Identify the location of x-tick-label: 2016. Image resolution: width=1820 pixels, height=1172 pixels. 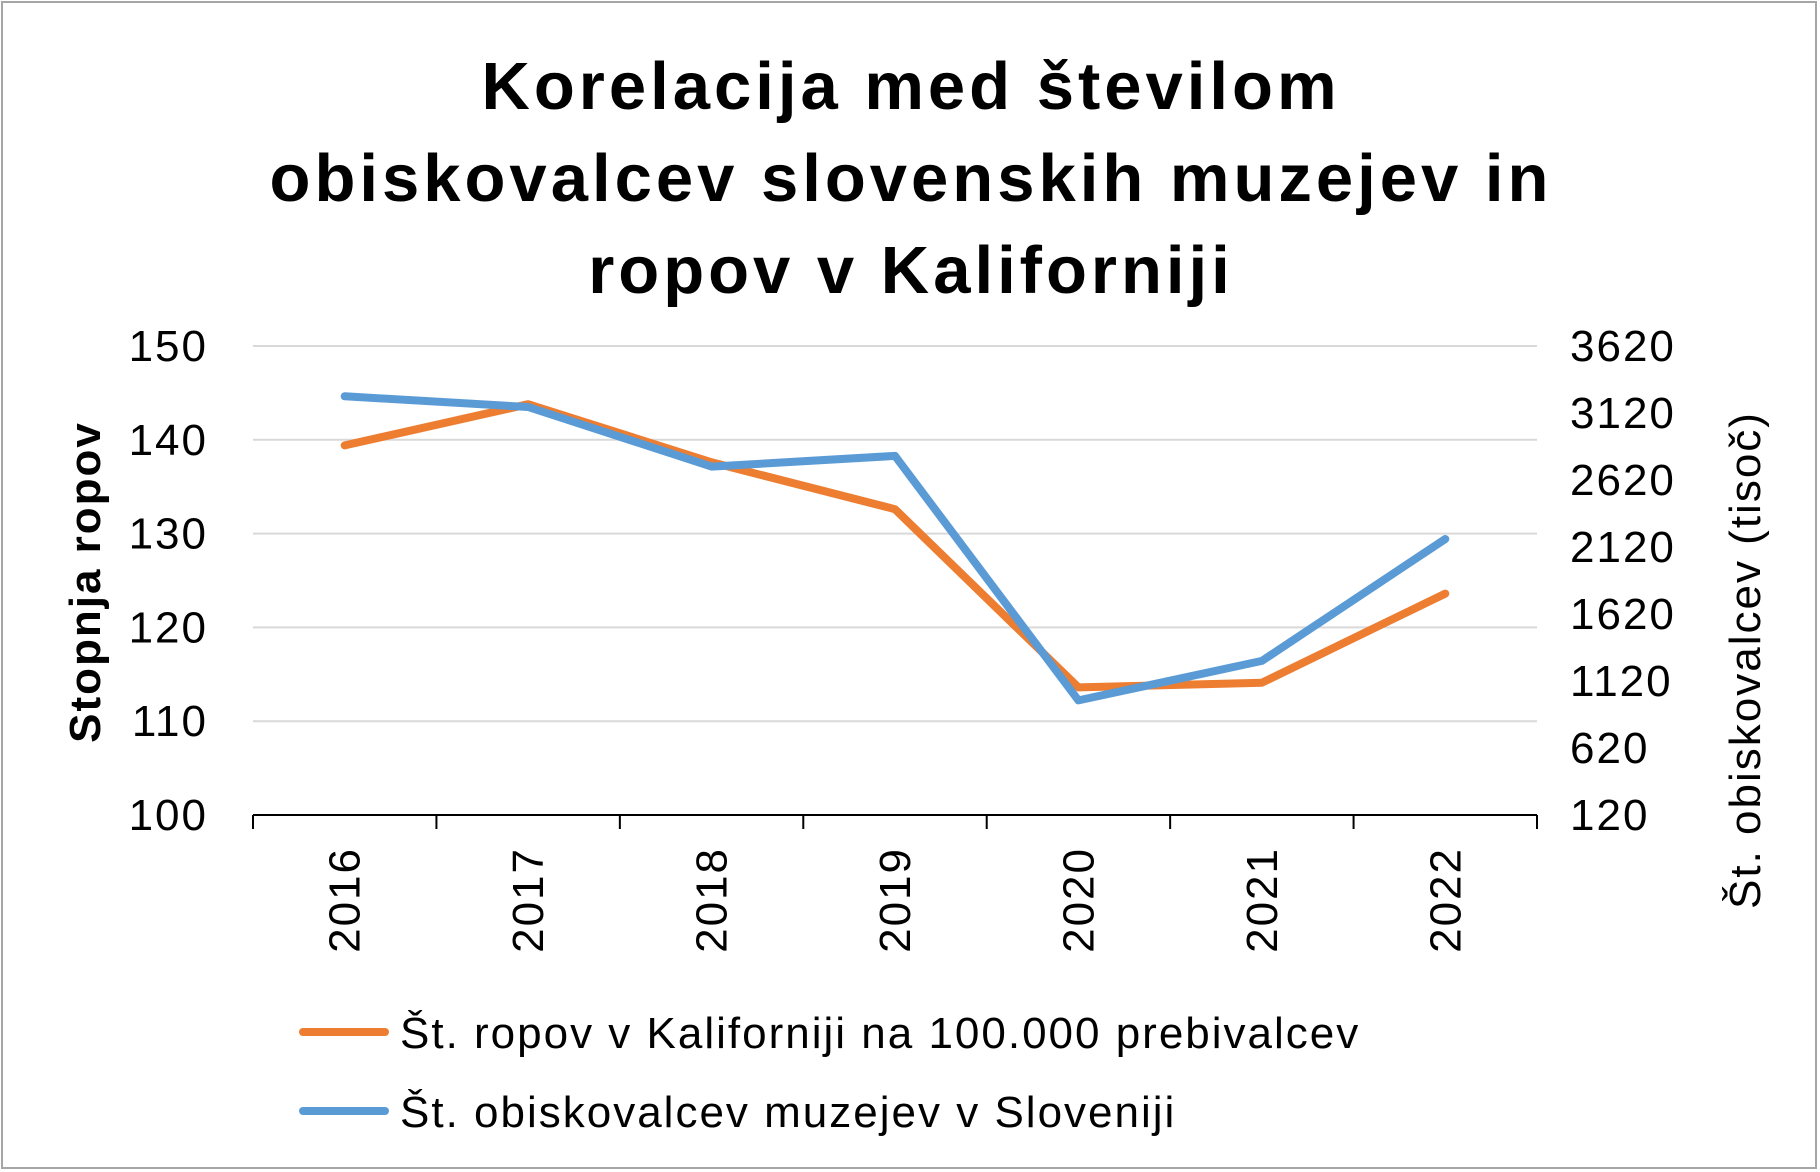
(345, 900).